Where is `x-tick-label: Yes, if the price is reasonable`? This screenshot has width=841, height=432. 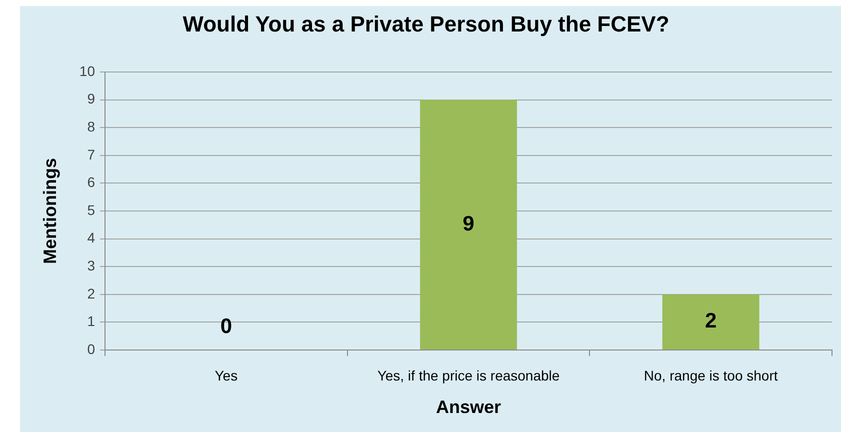
x-tick-label: Yes, if the price is reasonable is located at coordinates (468, 375).